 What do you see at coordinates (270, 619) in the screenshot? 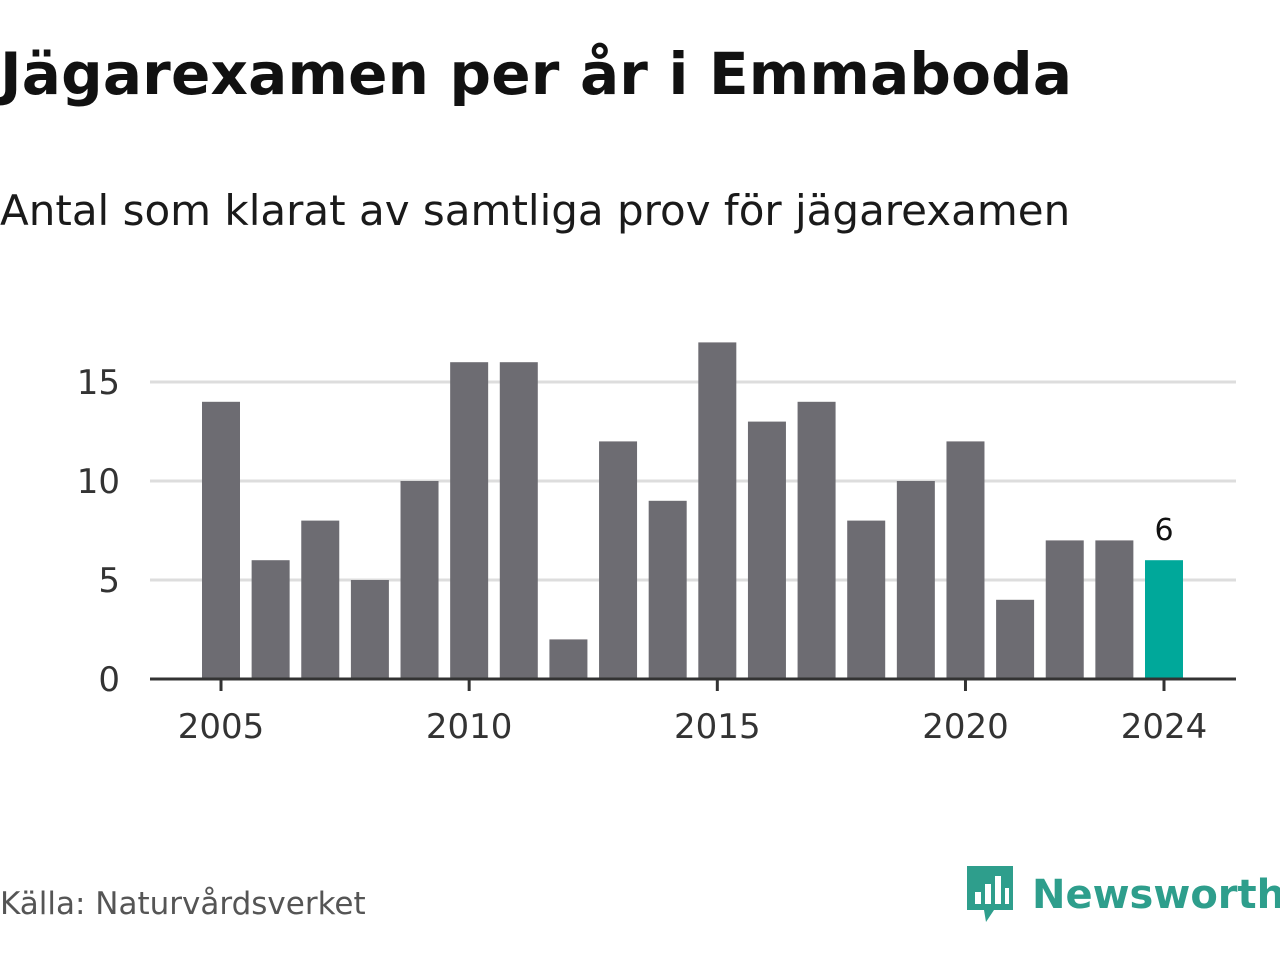
I see `bar-2006` at bounding box center [270, 619].